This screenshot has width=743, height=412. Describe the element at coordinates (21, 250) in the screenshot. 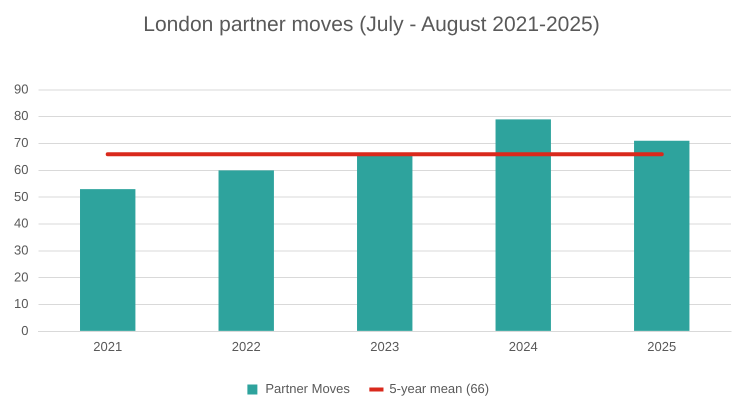

I see `y-tick-label: 30` at that location.